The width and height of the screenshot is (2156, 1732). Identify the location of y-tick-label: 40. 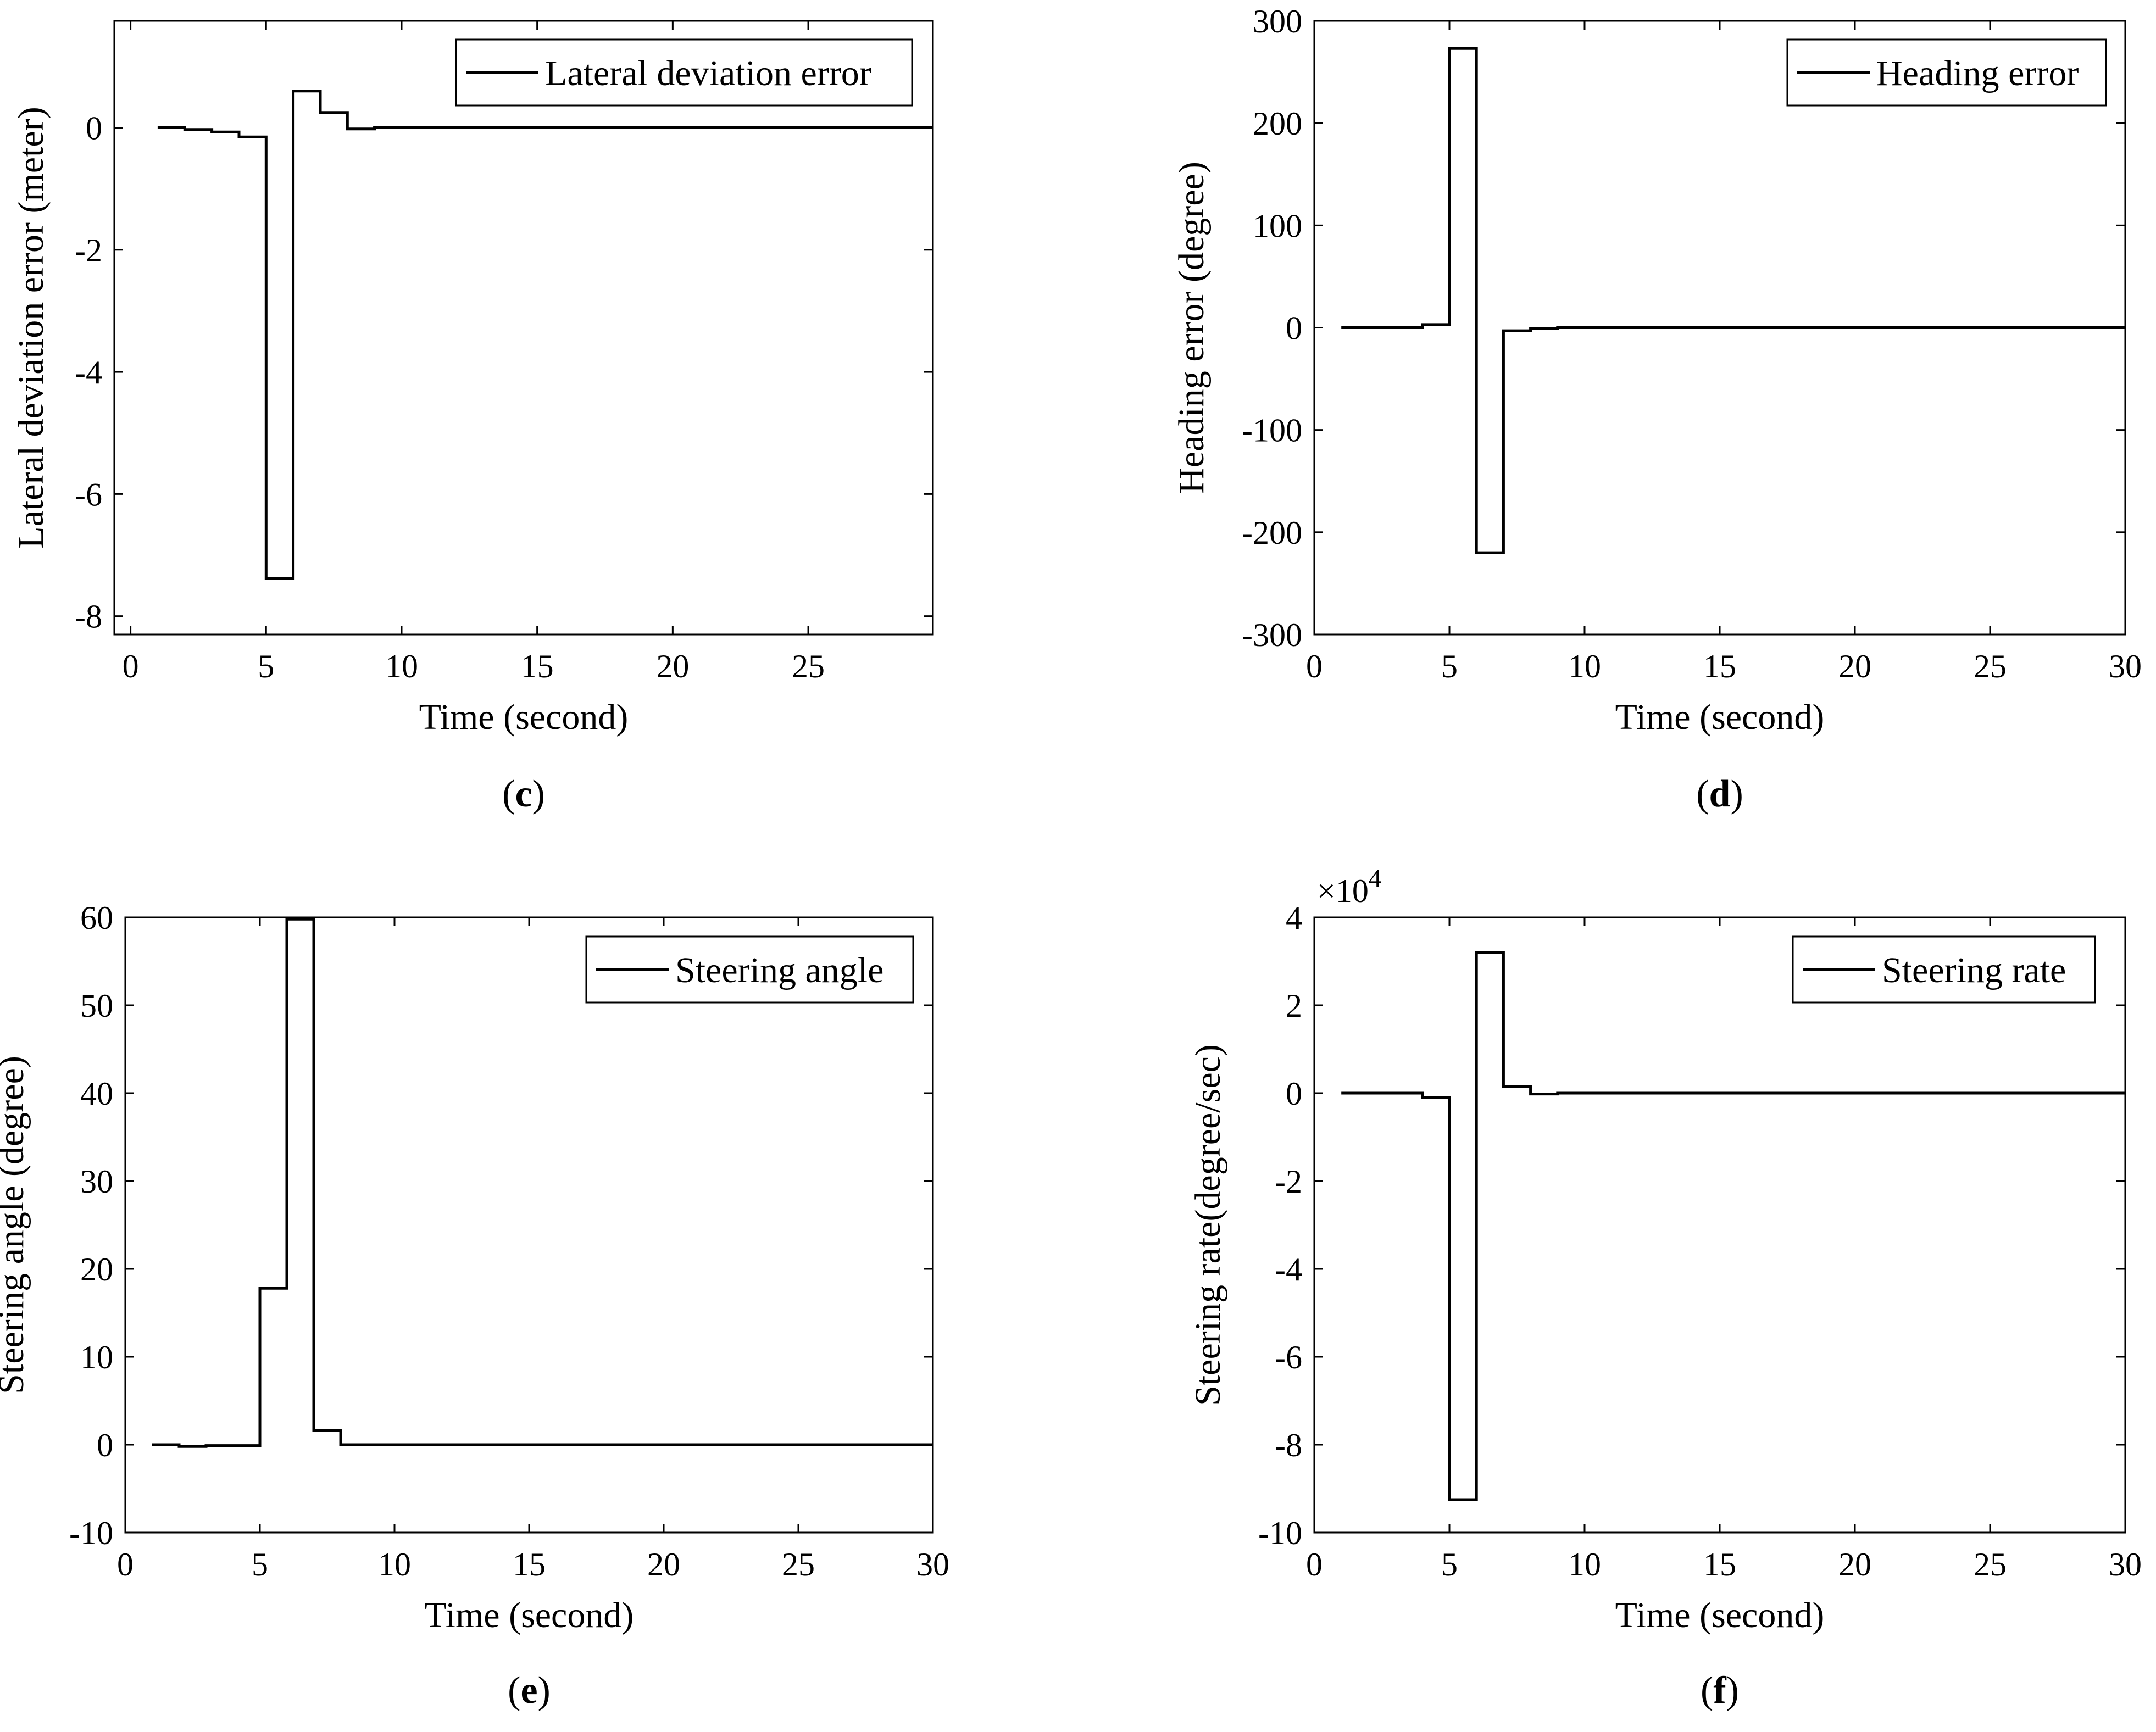
(96, 1094).